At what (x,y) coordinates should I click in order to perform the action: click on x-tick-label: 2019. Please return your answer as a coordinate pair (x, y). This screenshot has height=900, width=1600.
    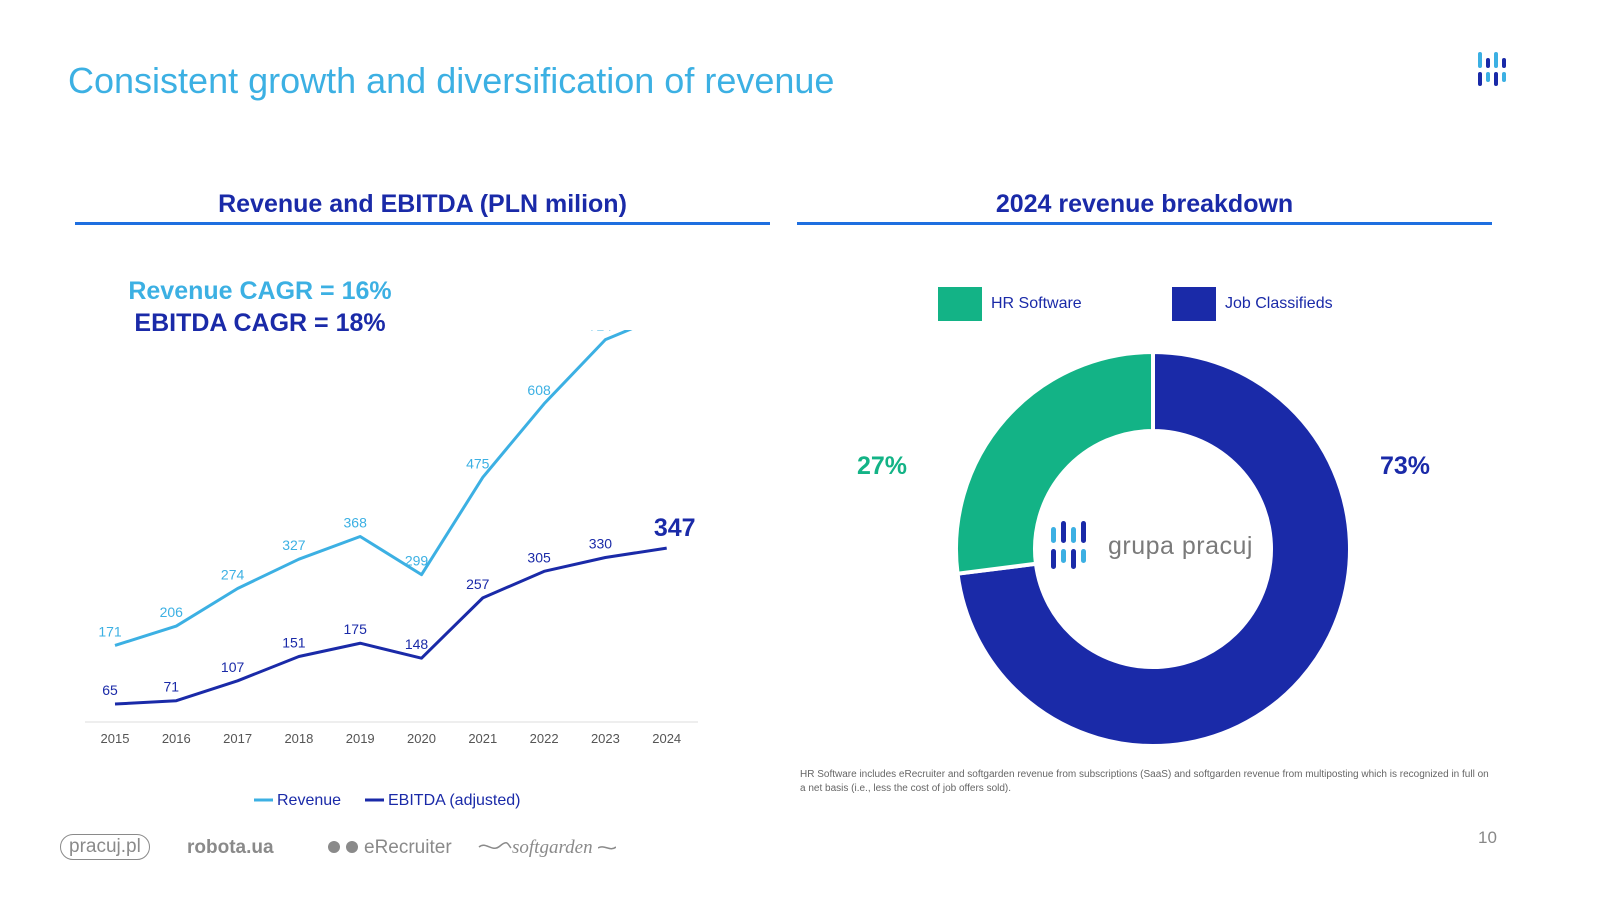
    Looking at the image, I should click on (360, 738).